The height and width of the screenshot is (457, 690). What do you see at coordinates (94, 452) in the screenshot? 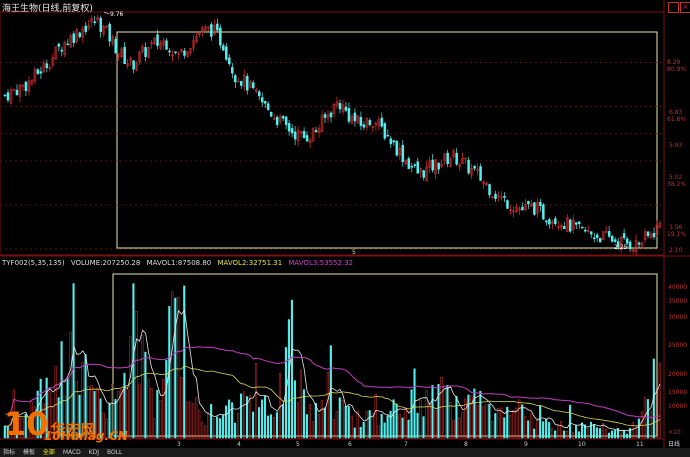
I see `tab-kdj: KDJ` at bounding box center [94, 452].